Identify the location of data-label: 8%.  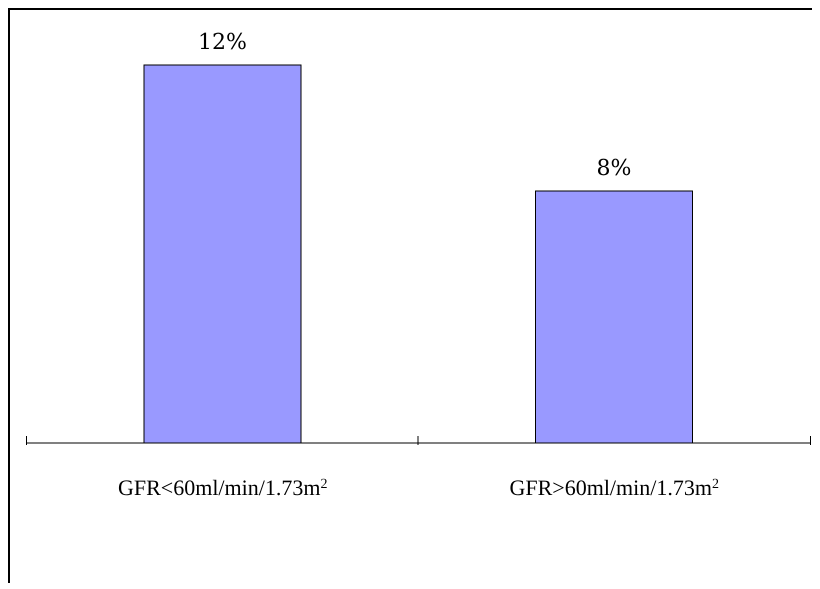
(614, 168).